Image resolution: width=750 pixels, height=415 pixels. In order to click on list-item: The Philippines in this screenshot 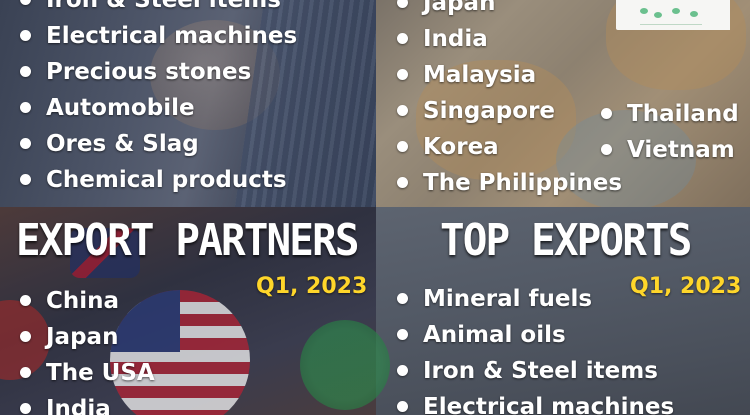, I will do `click(509, 183)`.